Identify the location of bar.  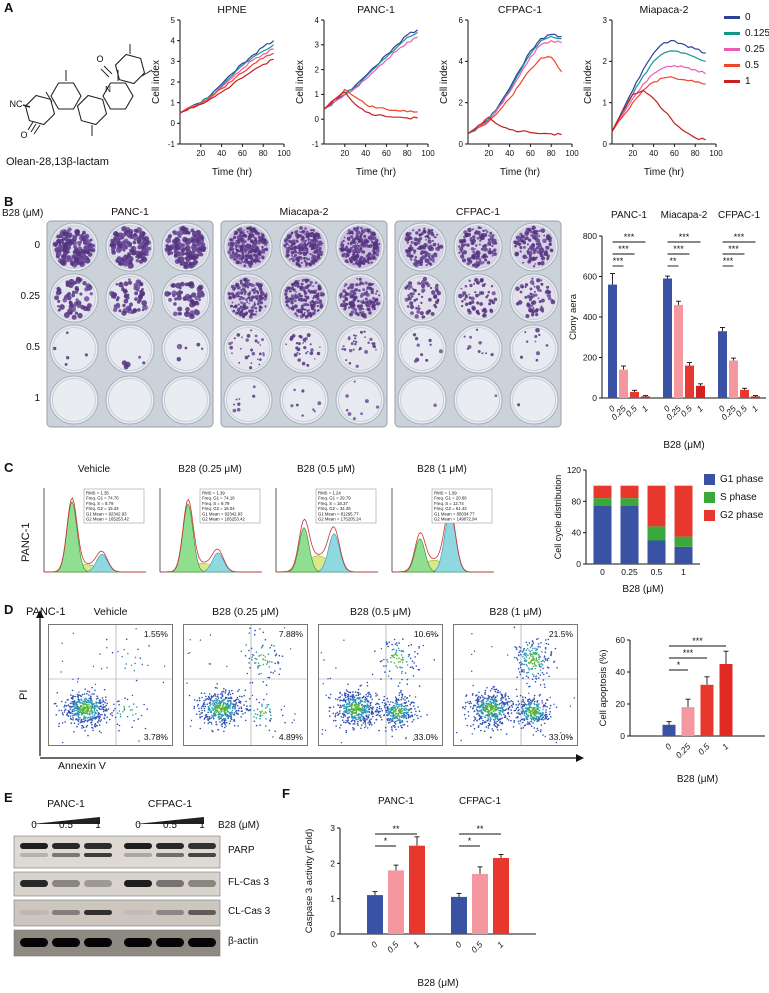
(733, 379).